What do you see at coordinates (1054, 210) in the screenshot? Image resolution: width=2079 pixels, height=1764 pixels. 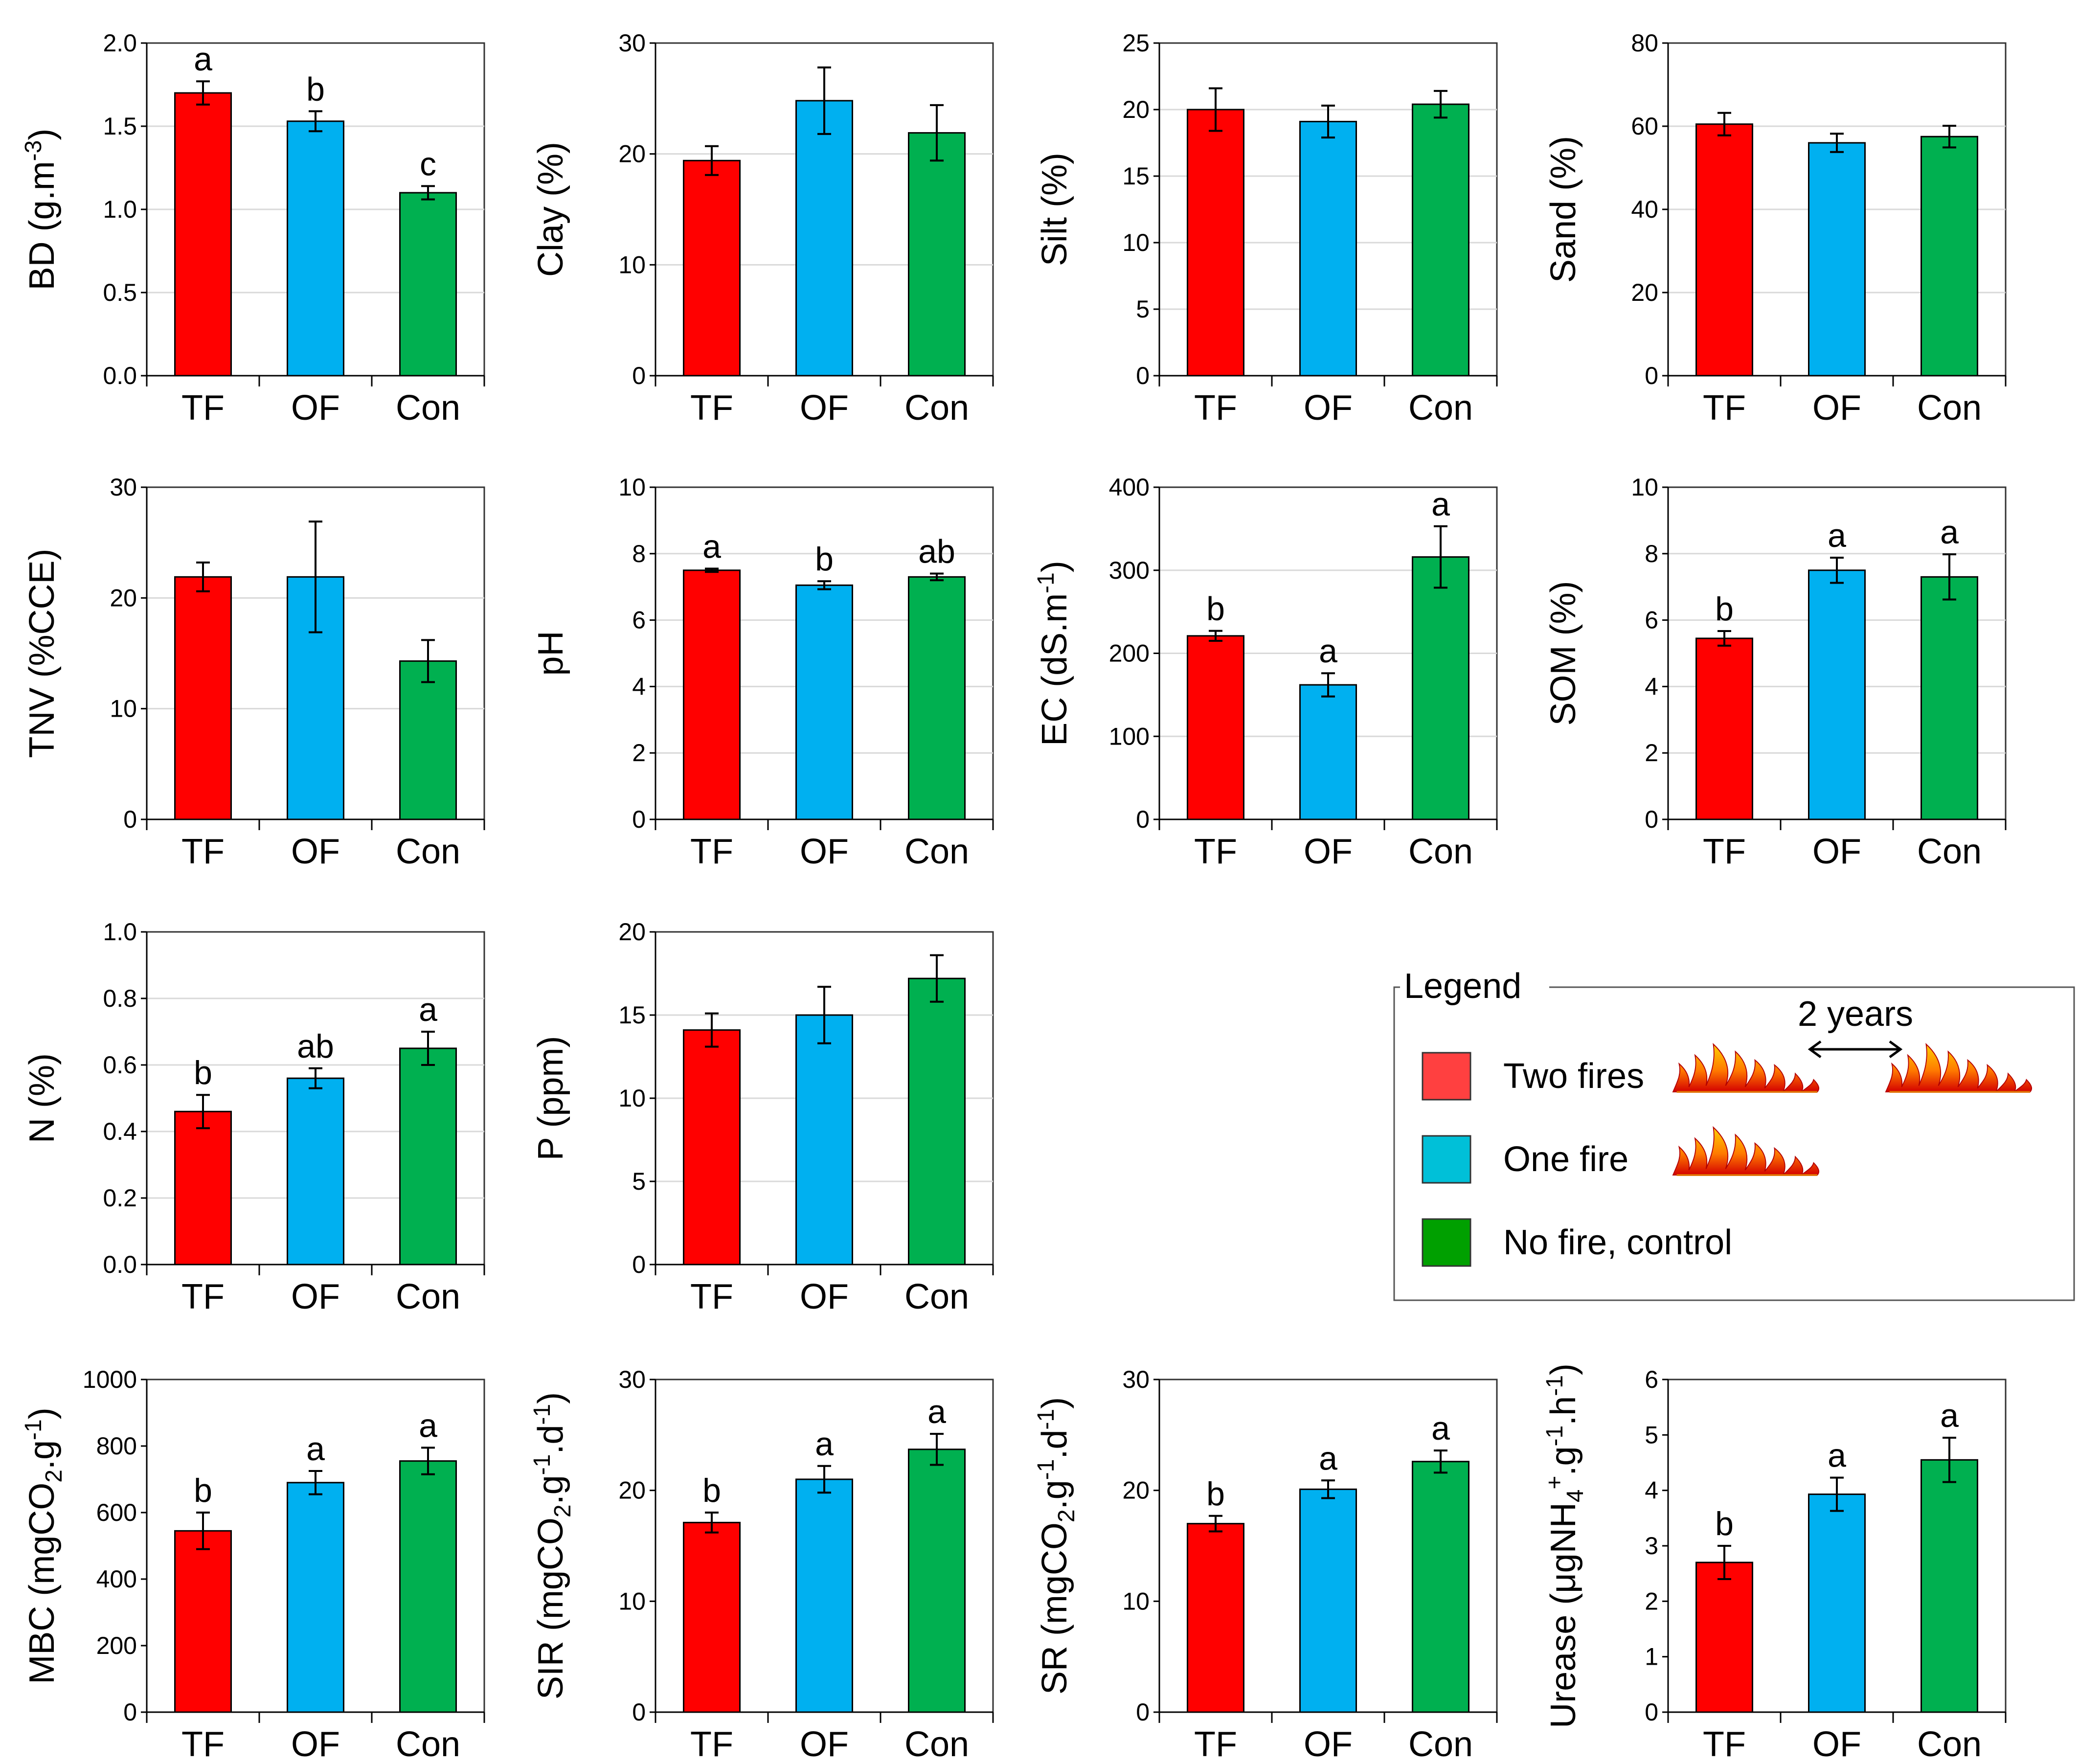 I see `y-axis-label: Silt (%)` at bounding box center [1054, 210].